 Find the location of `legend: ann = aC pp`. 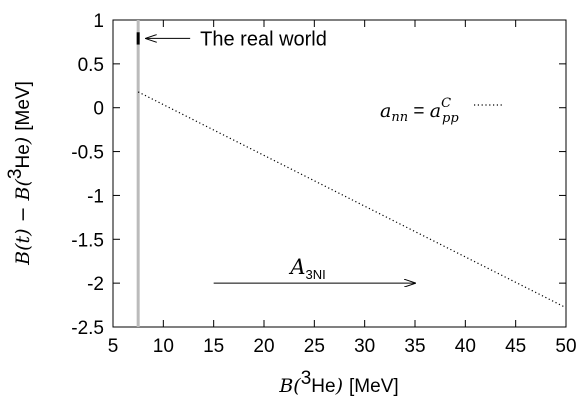

legend: ann = aC pp is located at coordinates (441, 111).